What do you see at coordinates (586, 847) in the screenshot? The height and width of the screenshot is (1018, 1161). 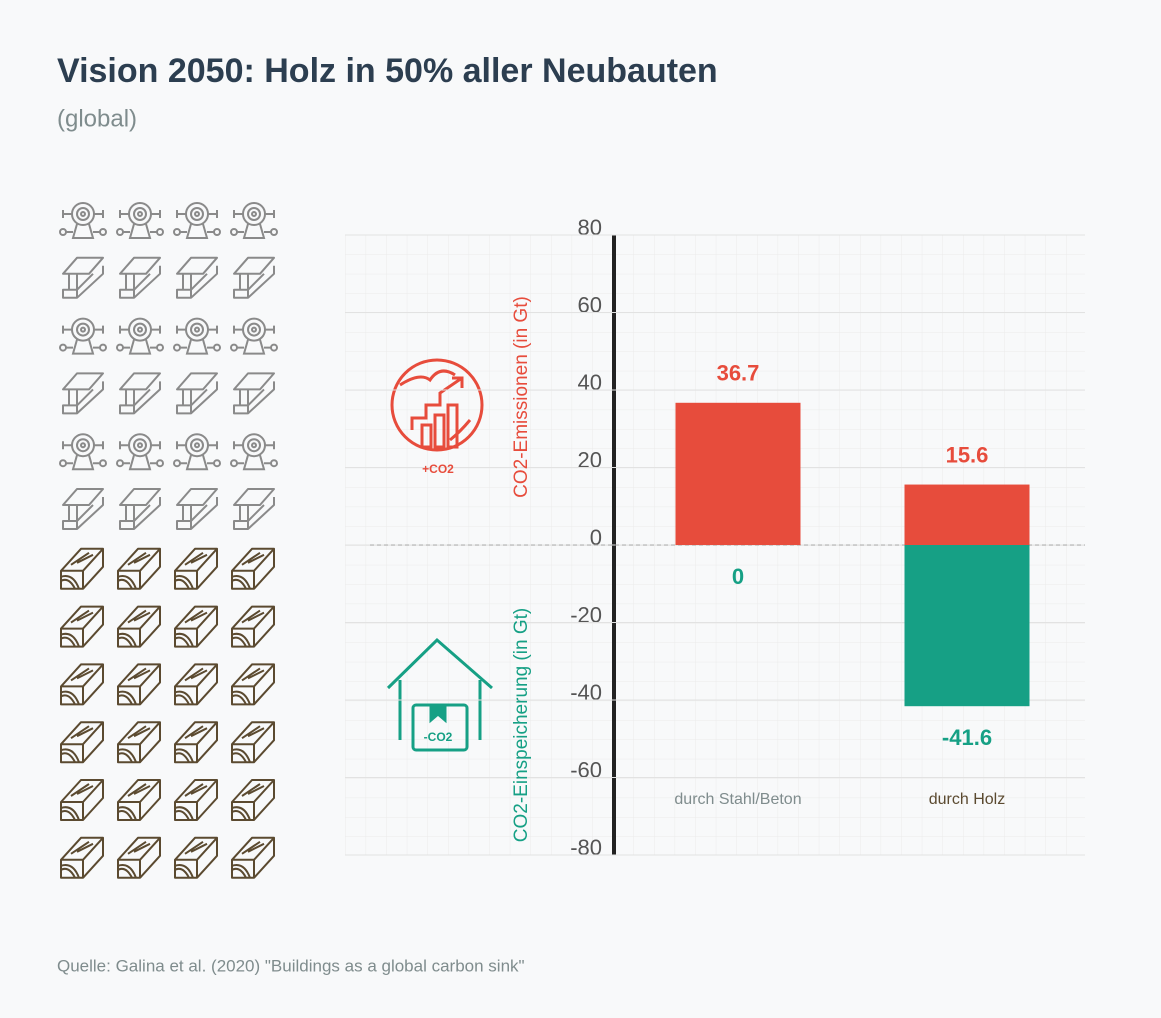 I see `y-tick-label: -80` at bounding box center [586, 847].